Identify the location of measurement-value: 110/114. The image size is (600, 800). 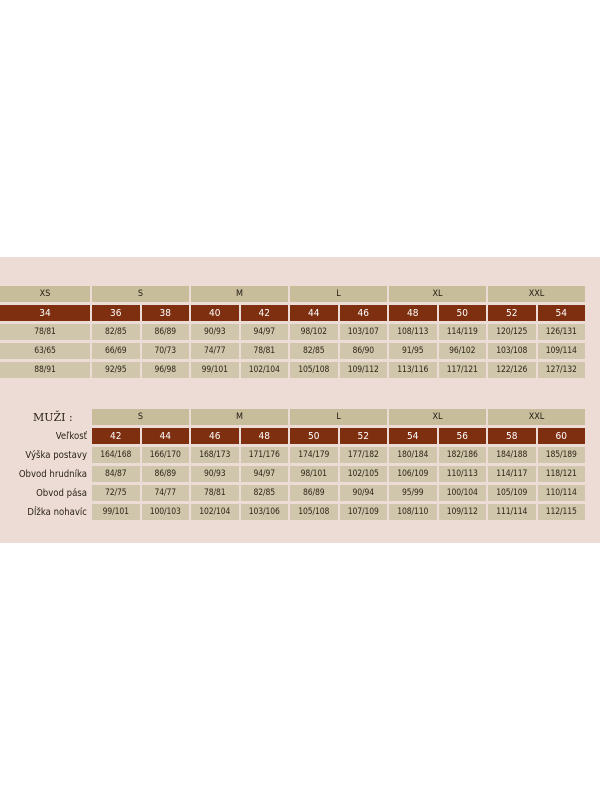
(561, 493).